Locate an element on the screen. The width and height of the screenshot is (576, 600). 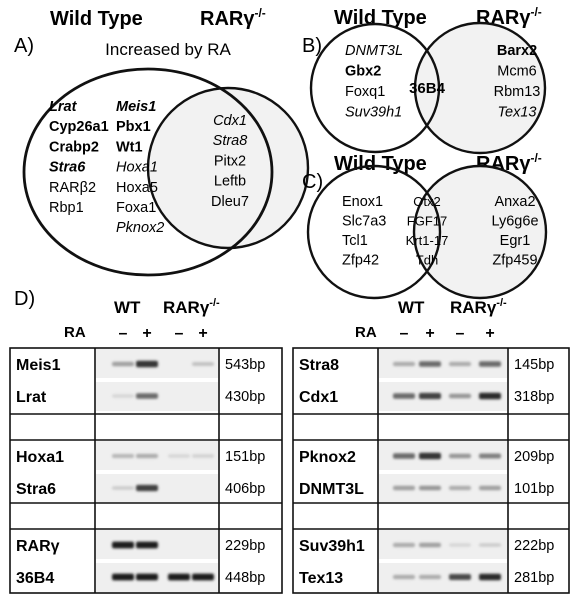
venn-a-mid-genes: Meis1 Pbx1 Wt1 Hoxa1 Hoxa5 Foxa1 Pknox2 is located at coordinates (140, 167).